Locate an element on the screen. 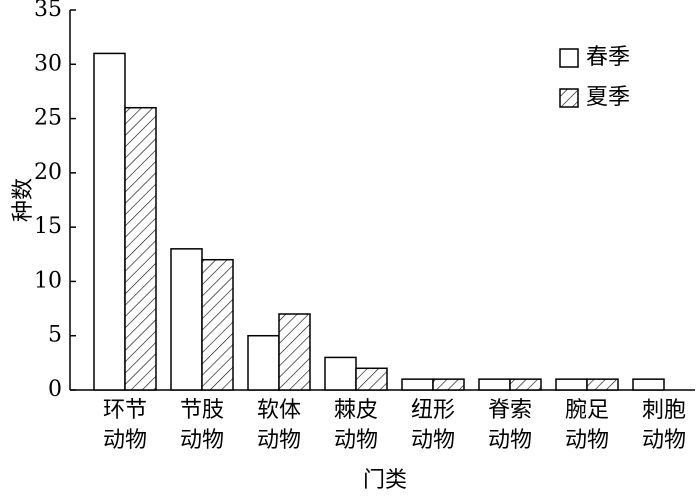  y-tick-label: 5 is located at coordinates (55, 335).